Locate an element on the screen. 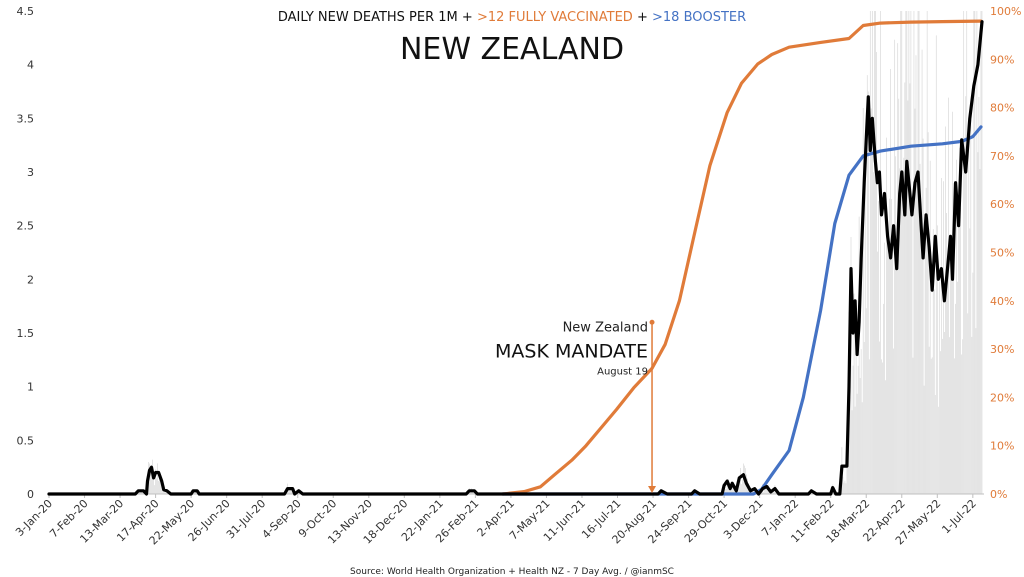  y-left-tick-label: 3 is located at coordinates (30, 172).